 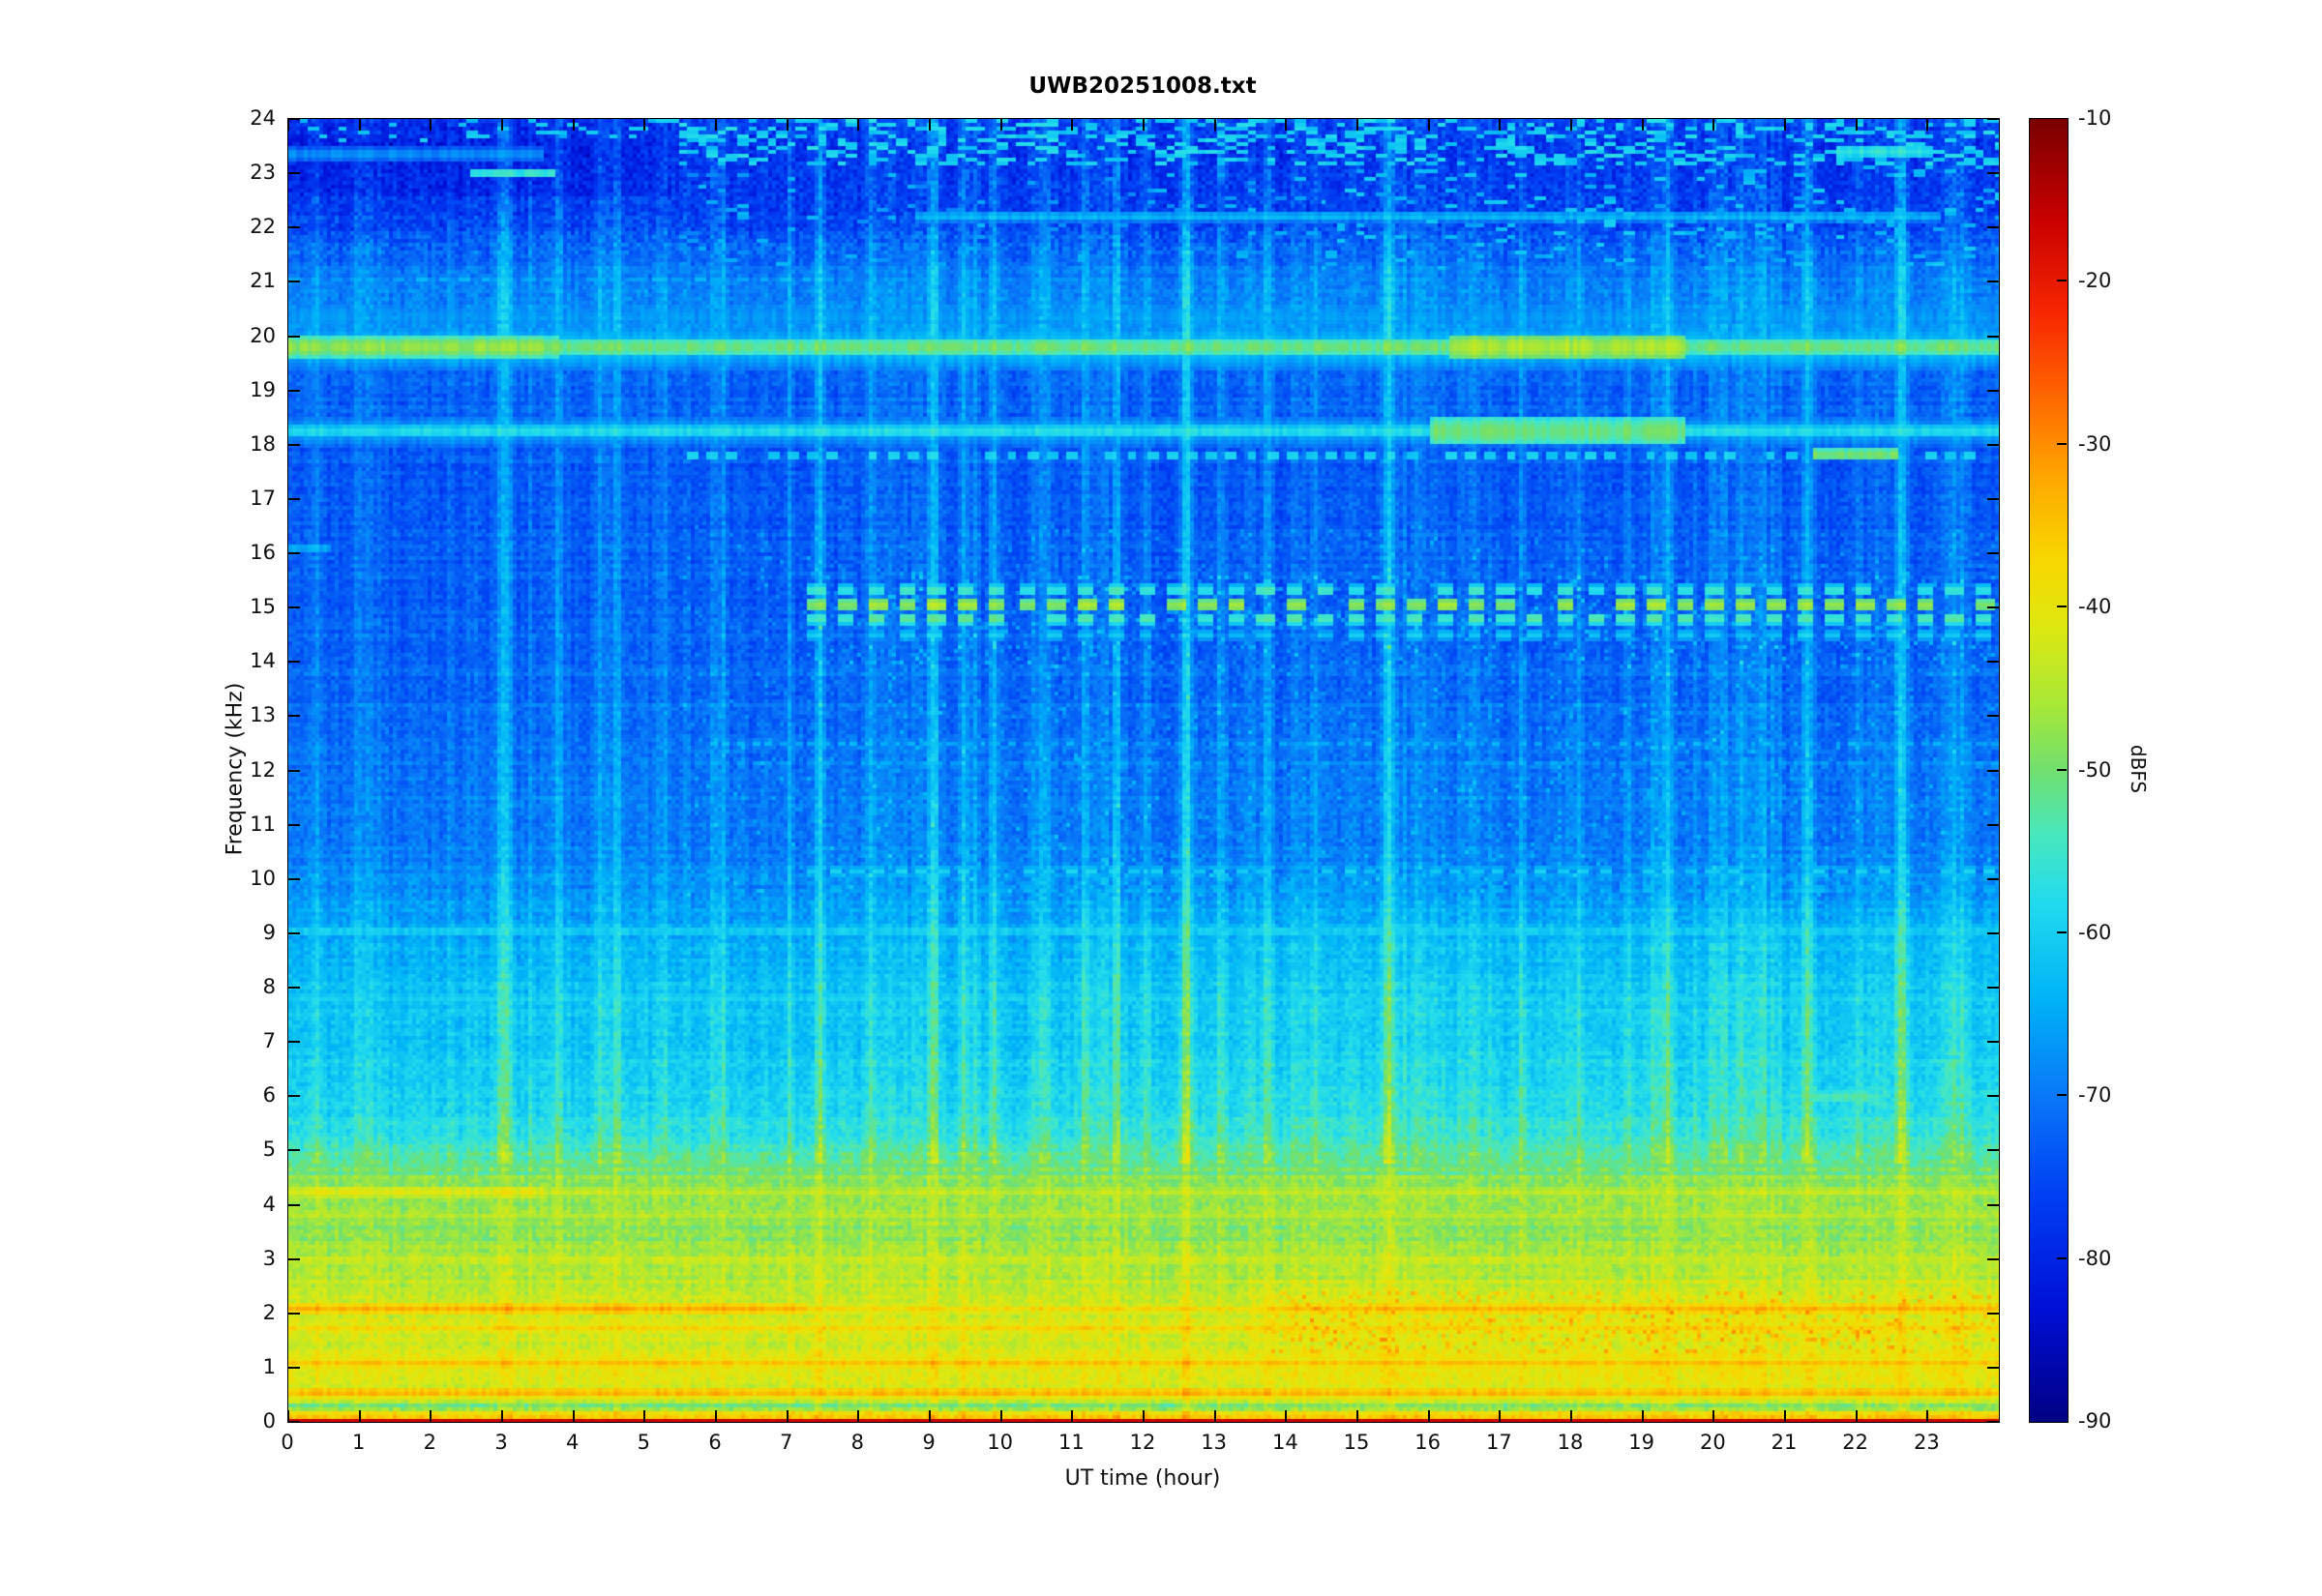 What do you see at coordinates (1000, 1442) in the screenshot?
I see `x-tick-label: 10` at bounding box center [1000, 1442].